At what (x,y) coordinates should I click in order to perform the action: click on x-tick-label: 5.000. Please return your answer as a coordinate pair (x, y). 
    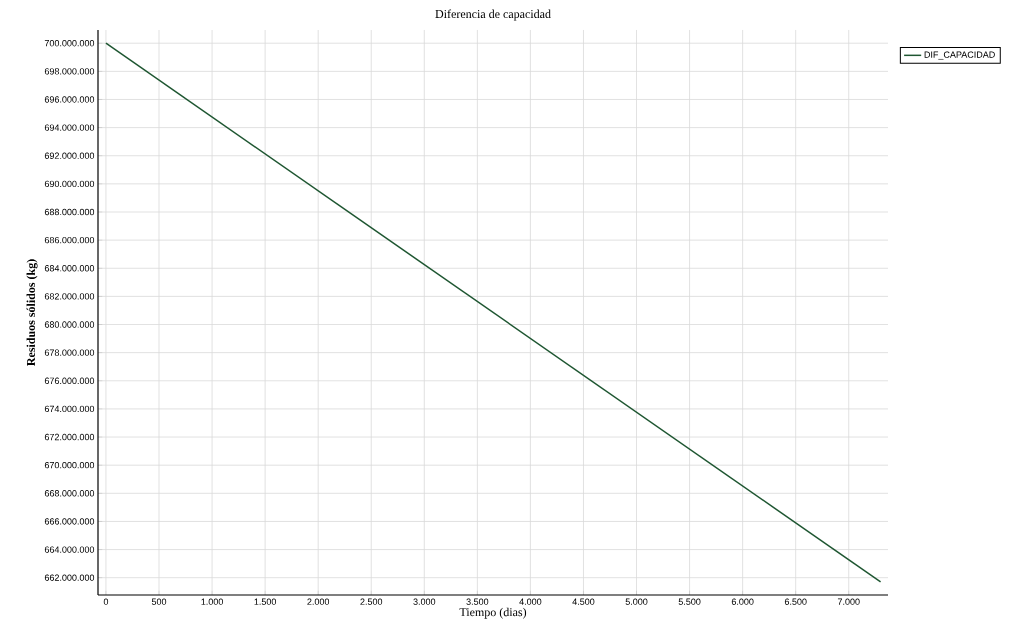
    Looking at the image, I should click on (636, 601).